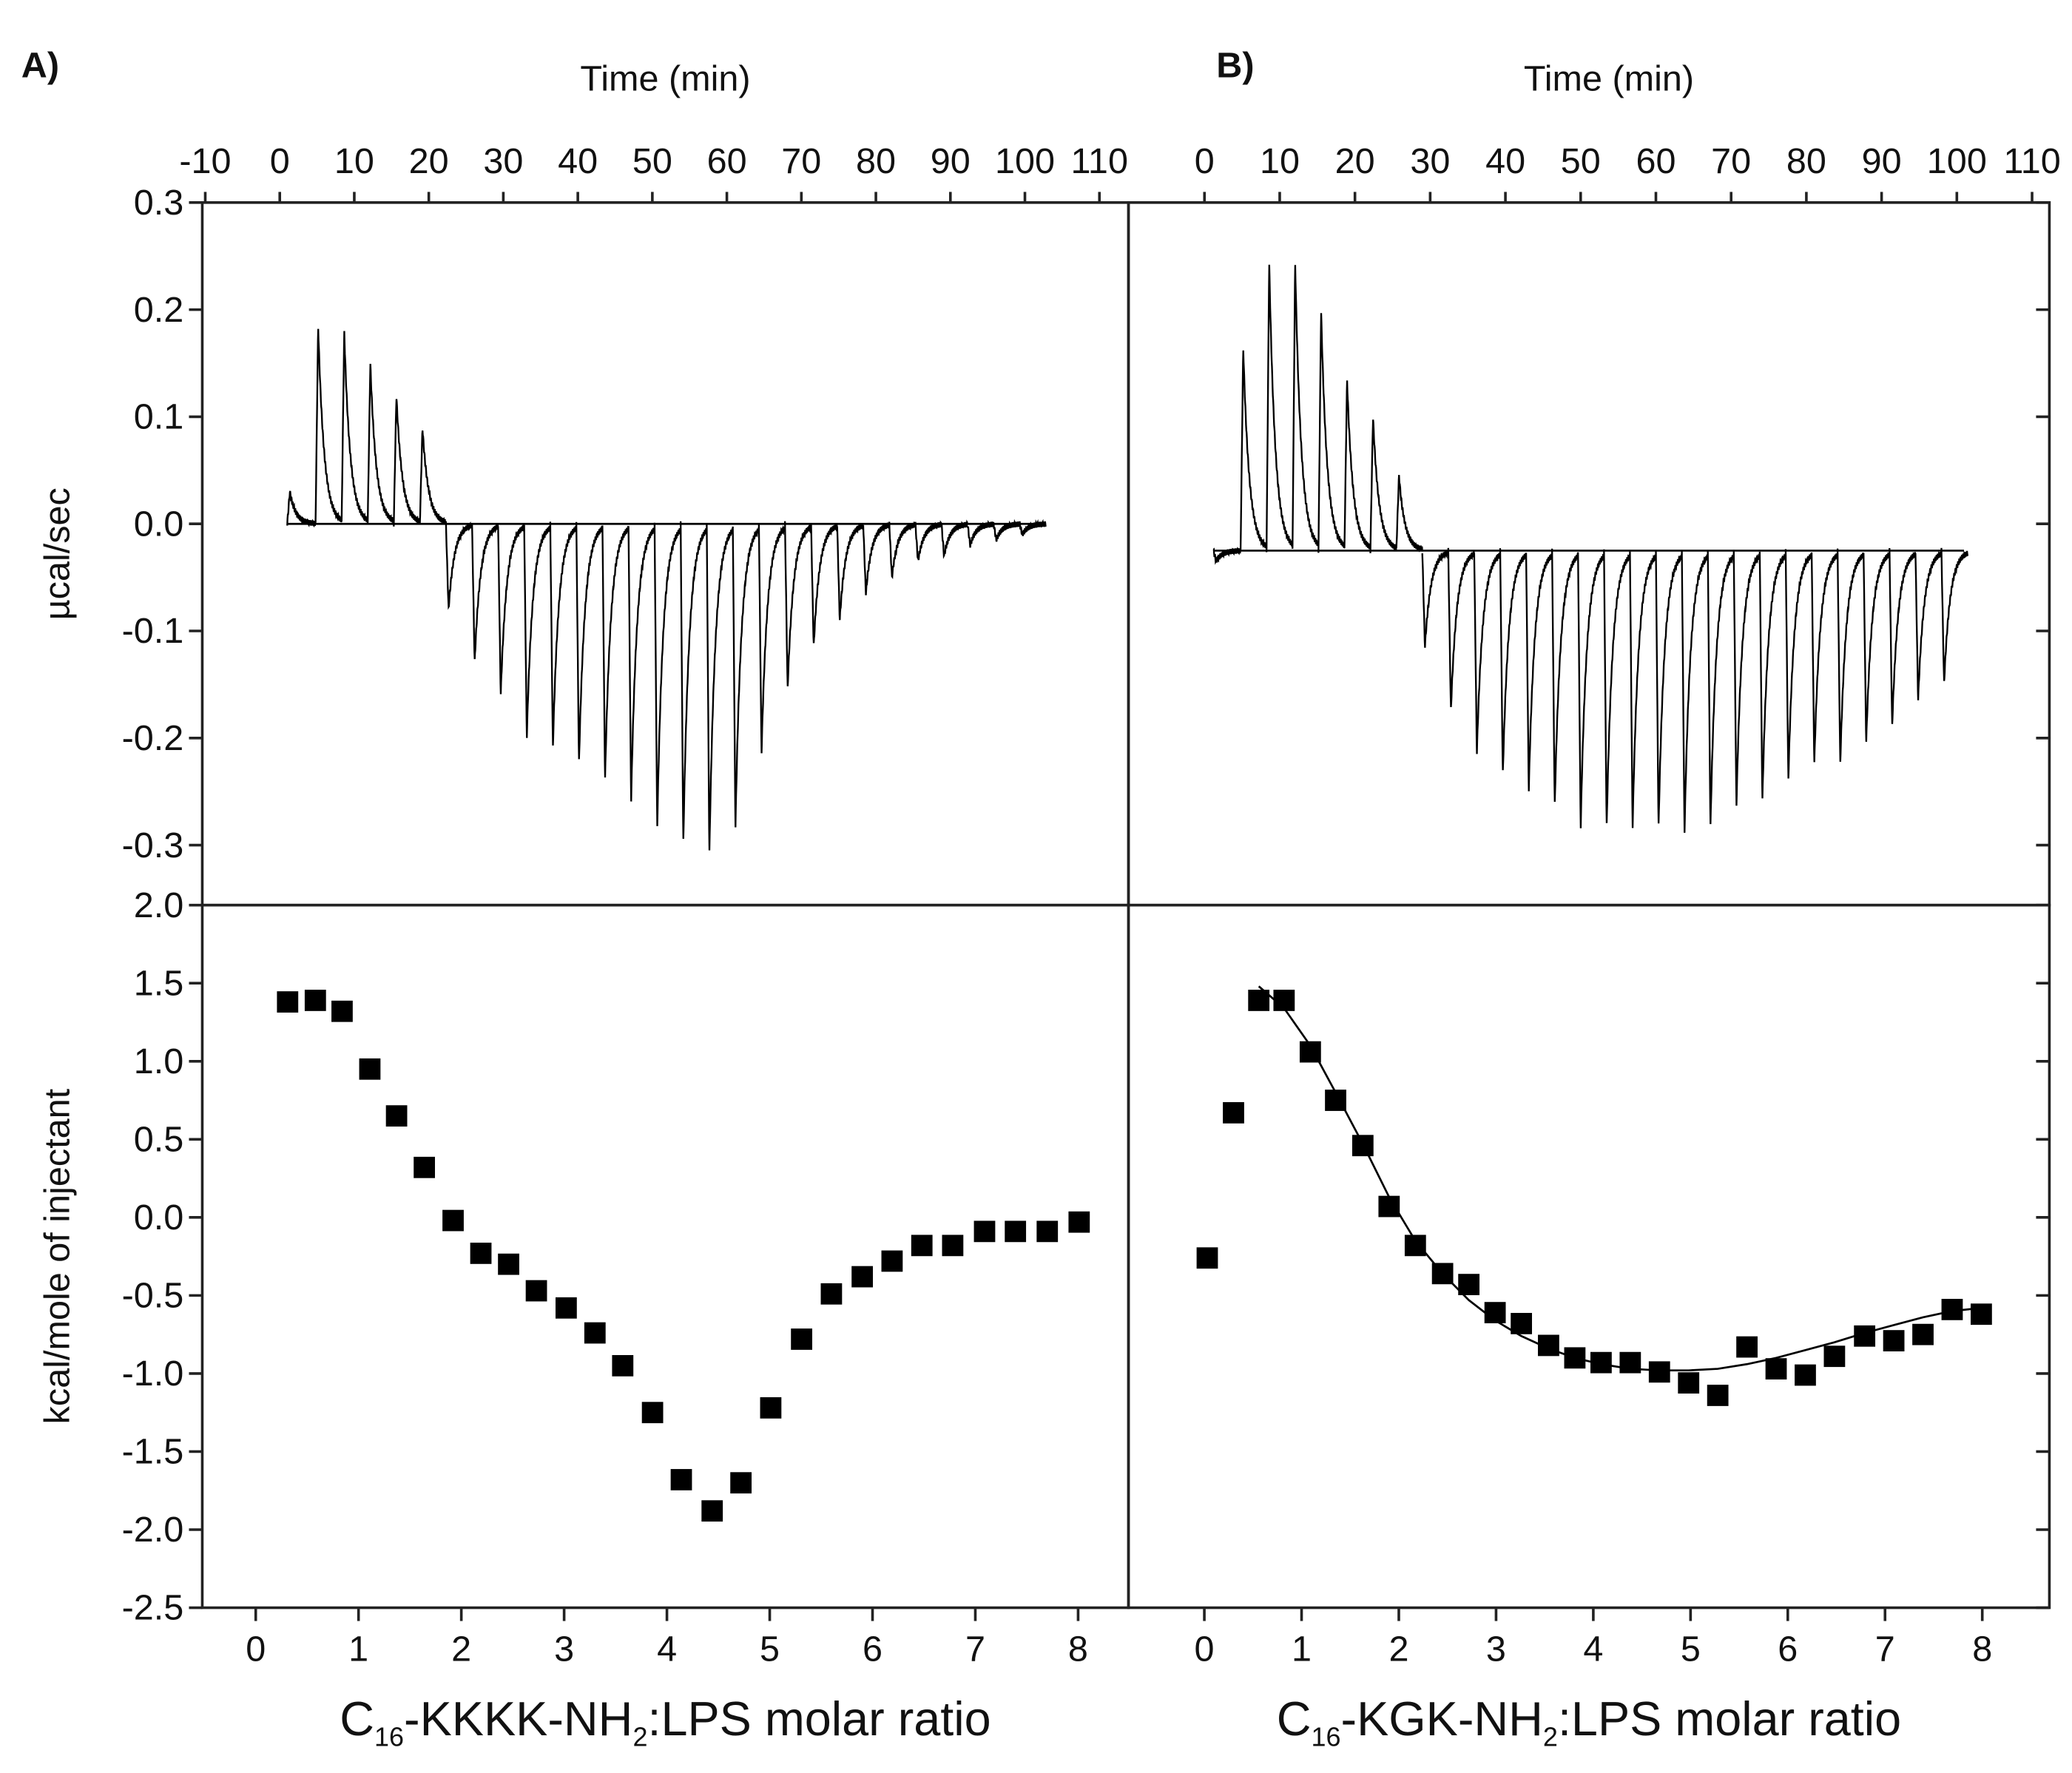  I want to click on x-tick-label: 0, so click(256, 1649).